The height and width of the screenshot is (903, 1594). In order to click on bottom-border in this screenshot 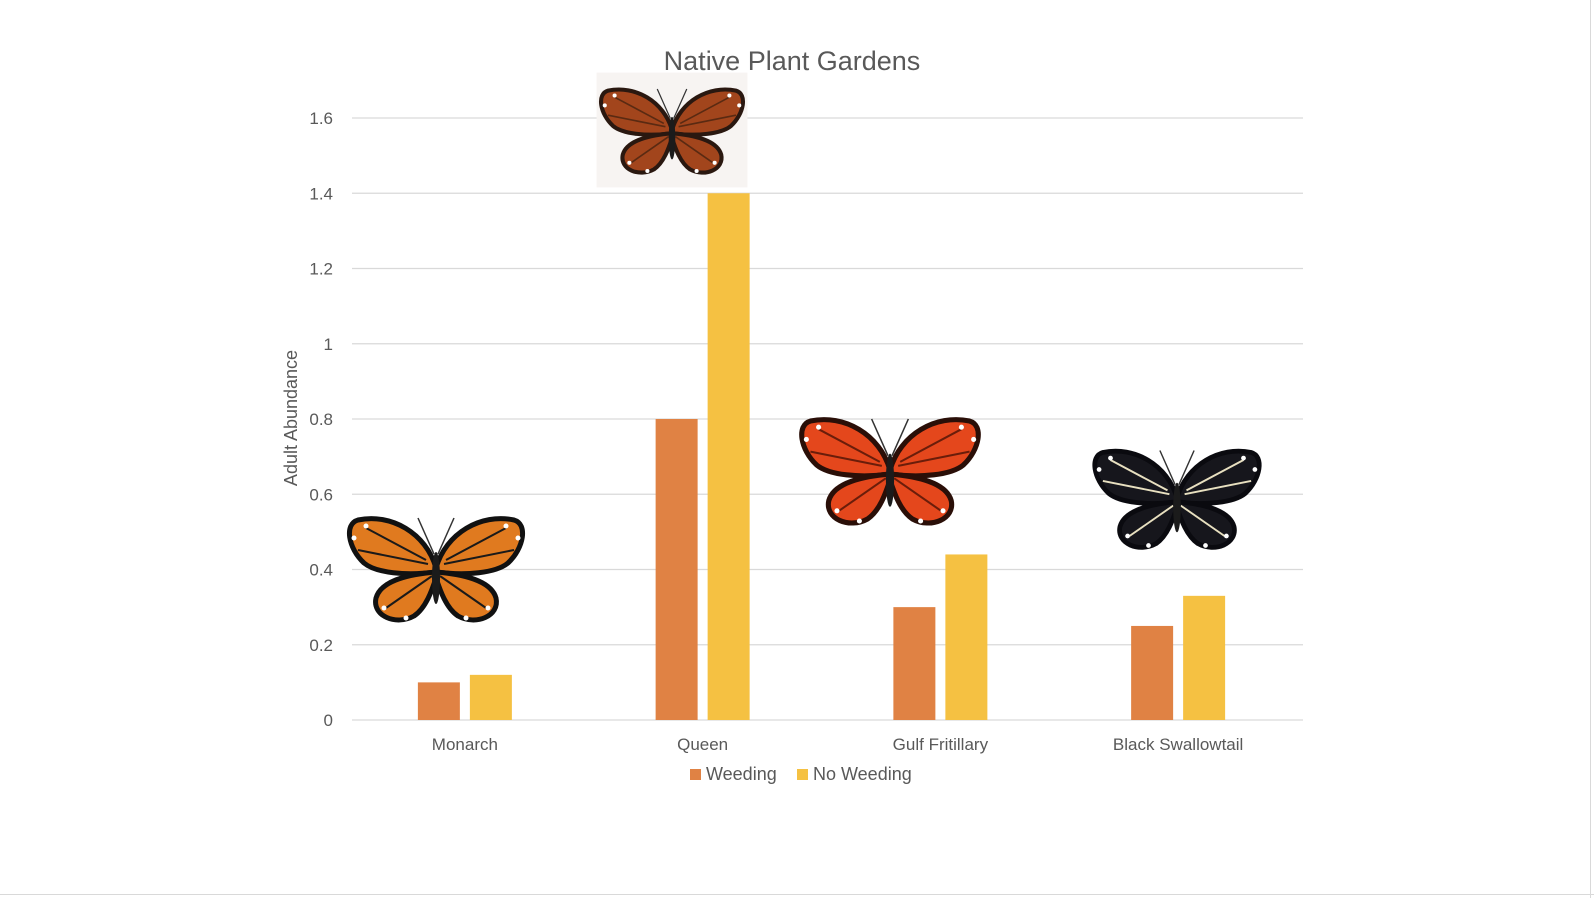, I will do `click(797, 894)`.